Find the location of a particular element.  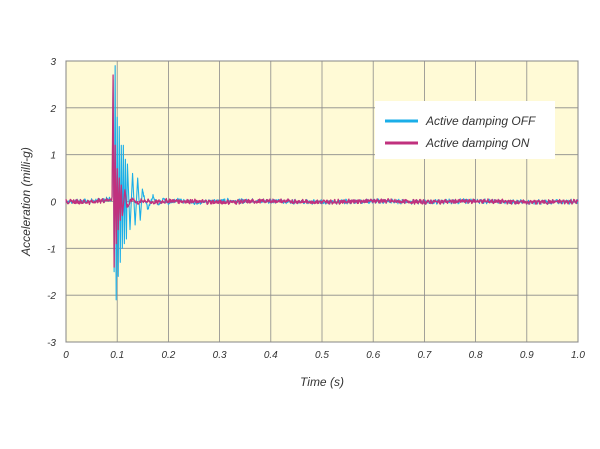

x-tick-label: 0.4 is located at coordinates (271, 355).